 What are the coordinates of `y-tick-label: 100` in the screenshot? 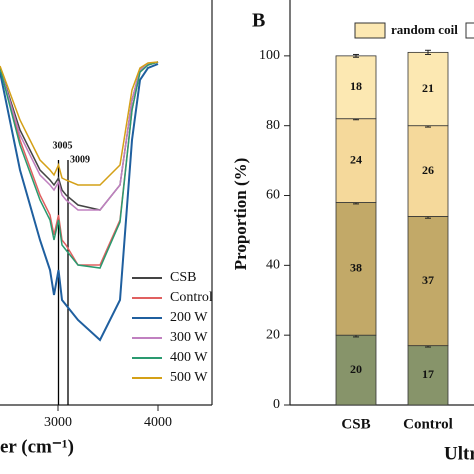 It's located at (269, 55).